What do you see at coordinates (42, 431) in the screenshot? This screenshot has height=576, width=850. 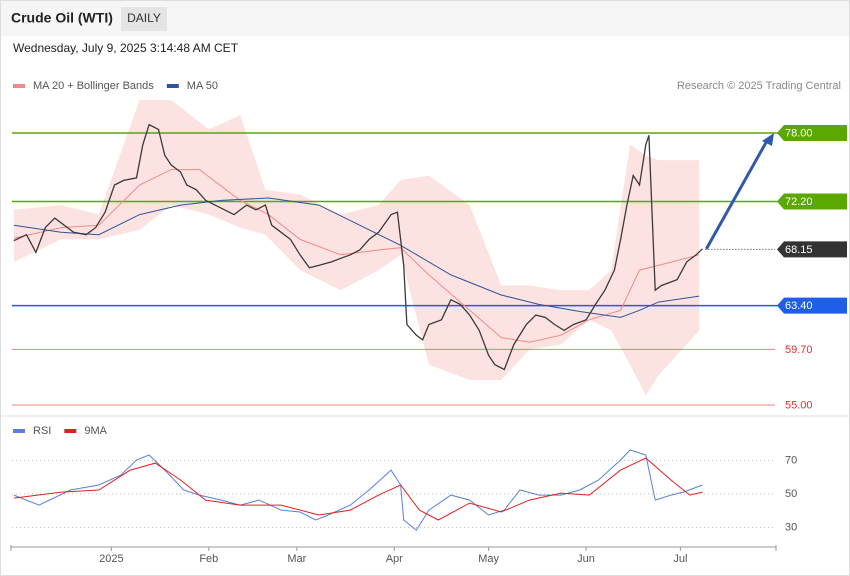 I see `legend-label: RSI` at bounding box center [42, 431].